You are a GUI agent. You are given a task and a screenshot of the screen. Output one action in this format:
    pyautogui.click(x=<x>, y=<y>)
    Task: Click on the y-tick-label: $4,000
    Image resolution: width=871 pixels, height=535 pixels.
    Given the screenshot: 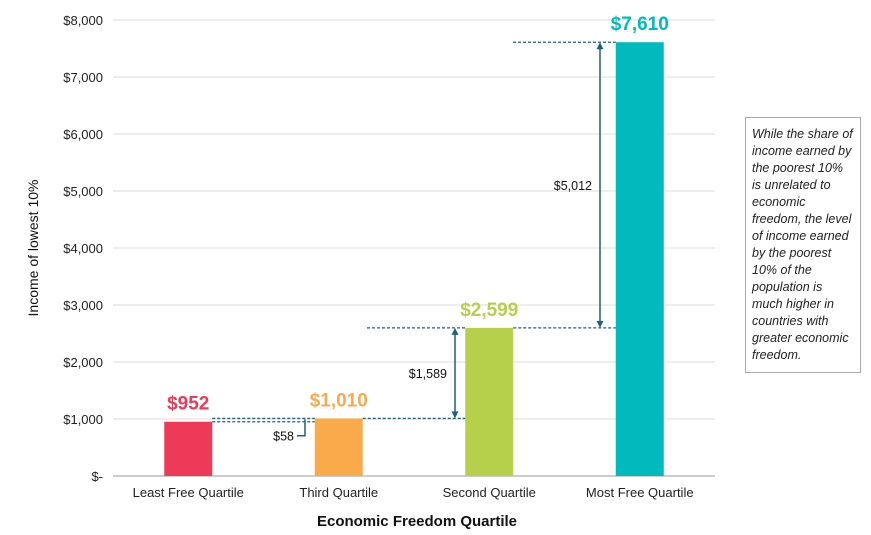 What is the action you would take?
    pyautogui.click(x=83, y=248)
    